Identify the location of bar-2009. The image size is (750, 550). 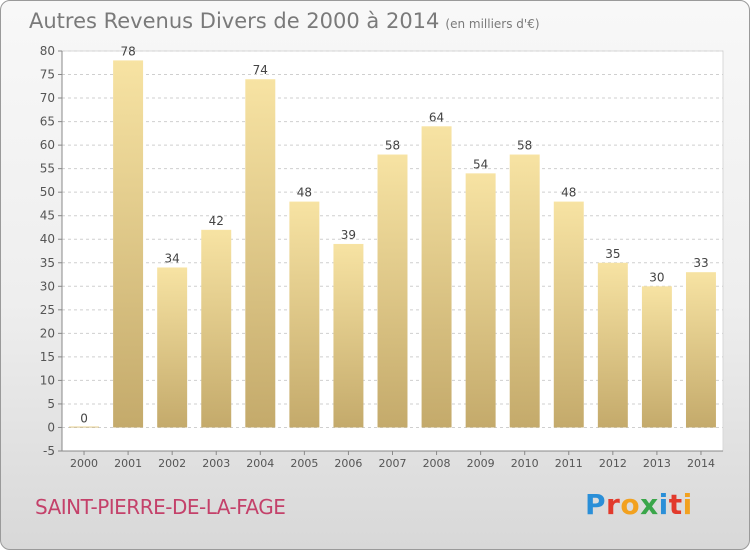
(480, 300).